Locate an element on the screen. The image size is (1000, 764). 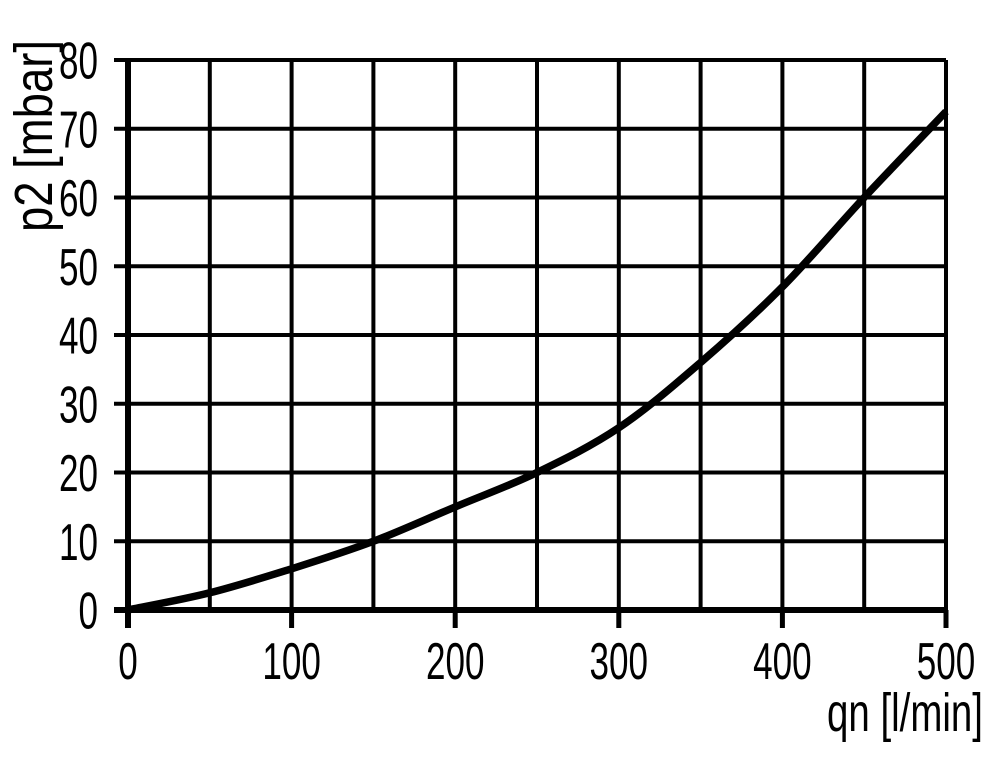
y-tick-label: 20 is located at coordinates (78, 474).